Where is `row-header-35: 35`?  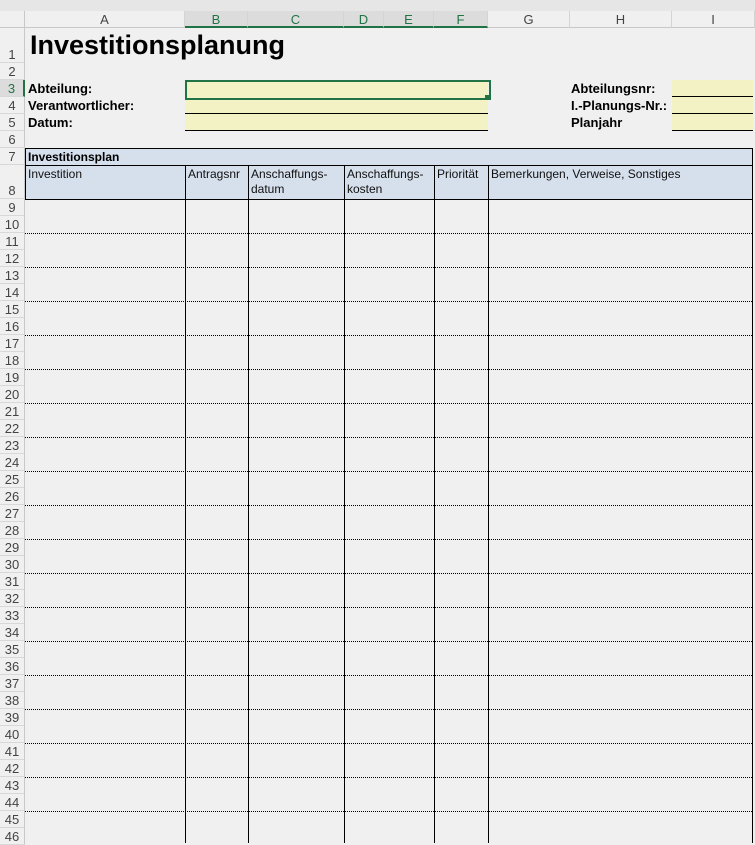
row-header-35: 35 is located at coordinates (12, 649).